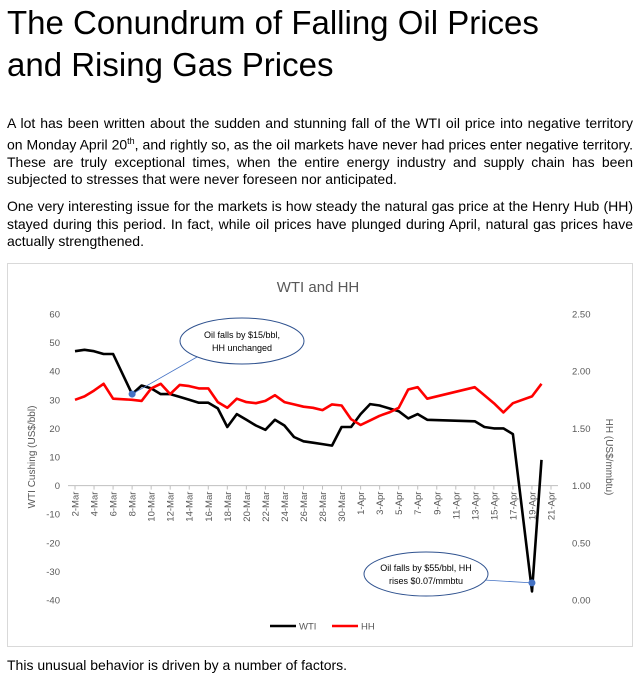 The image size is (640, 677). Describe the element at coordinates (608, 457) in the screenshot. I see `y-axis-right-label: HH (US$/mmbtu)` at that location.